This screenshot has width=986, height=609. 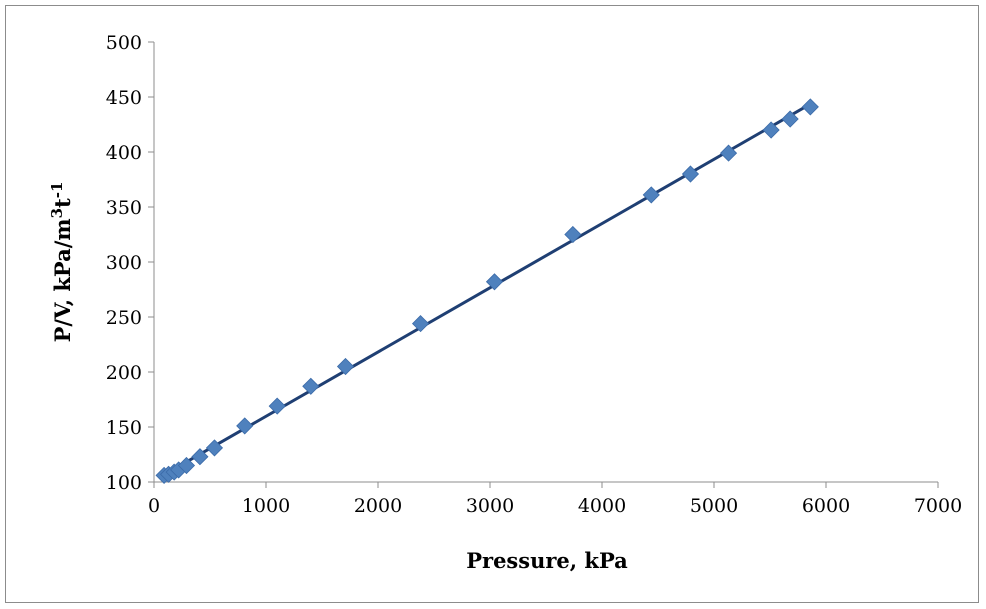 I want to click on y-axis-title-mid: t, so click(x=62, y=203).